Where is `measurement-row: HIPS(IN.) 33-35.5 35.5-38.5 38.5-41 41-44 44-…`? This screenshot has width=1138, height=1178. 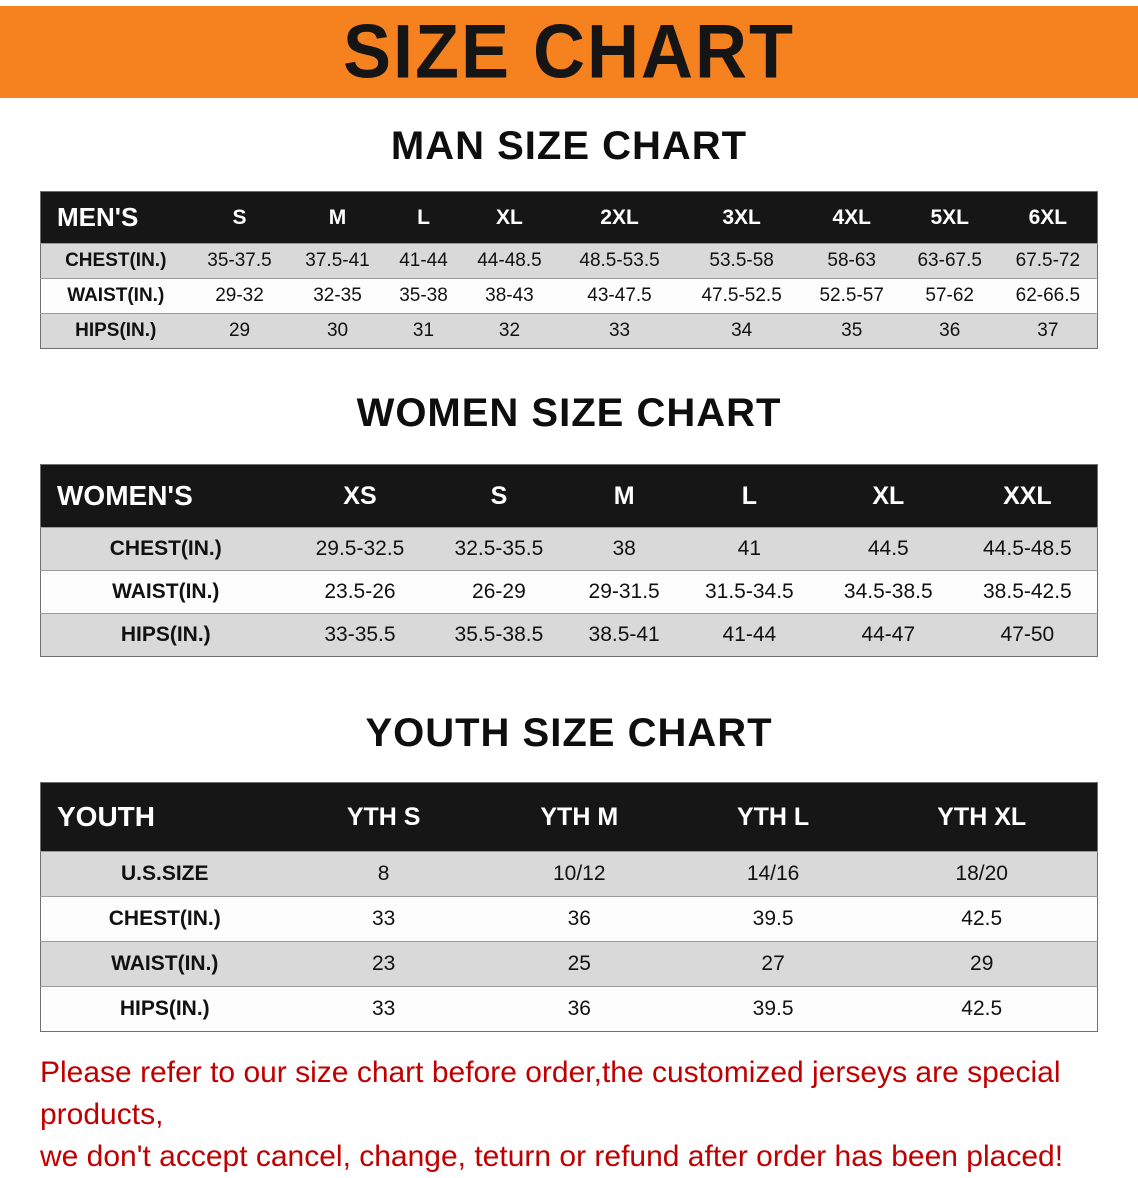
measurement-row: HIPS(IN.) 33-35.5 35.5-38.5 38.5-41 41-44 44-… is located at coordinates (569, 635).